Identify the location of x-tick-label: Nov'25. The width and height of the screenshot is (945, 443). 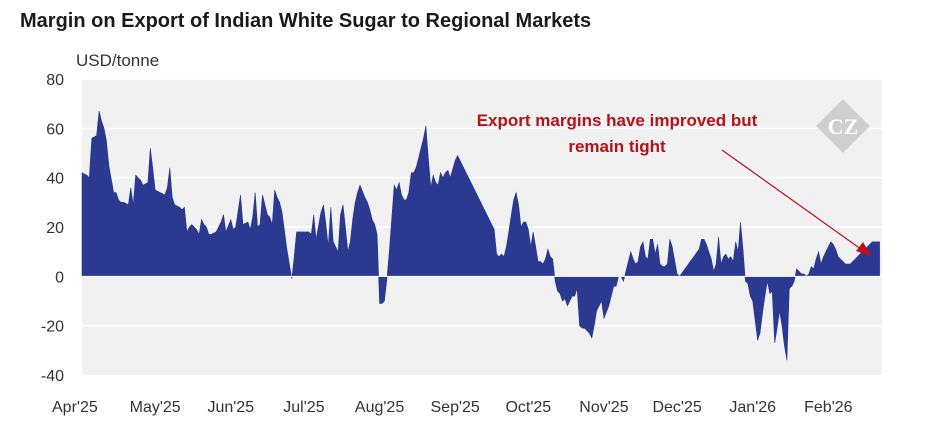
(603, 407).